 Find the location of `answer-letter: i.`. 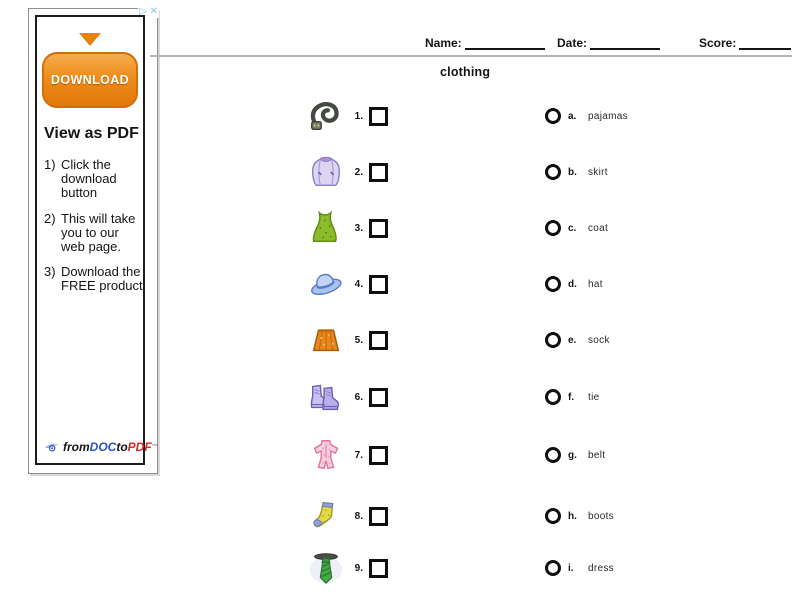

answer-letter: i. is located at coordinates (571, 568).